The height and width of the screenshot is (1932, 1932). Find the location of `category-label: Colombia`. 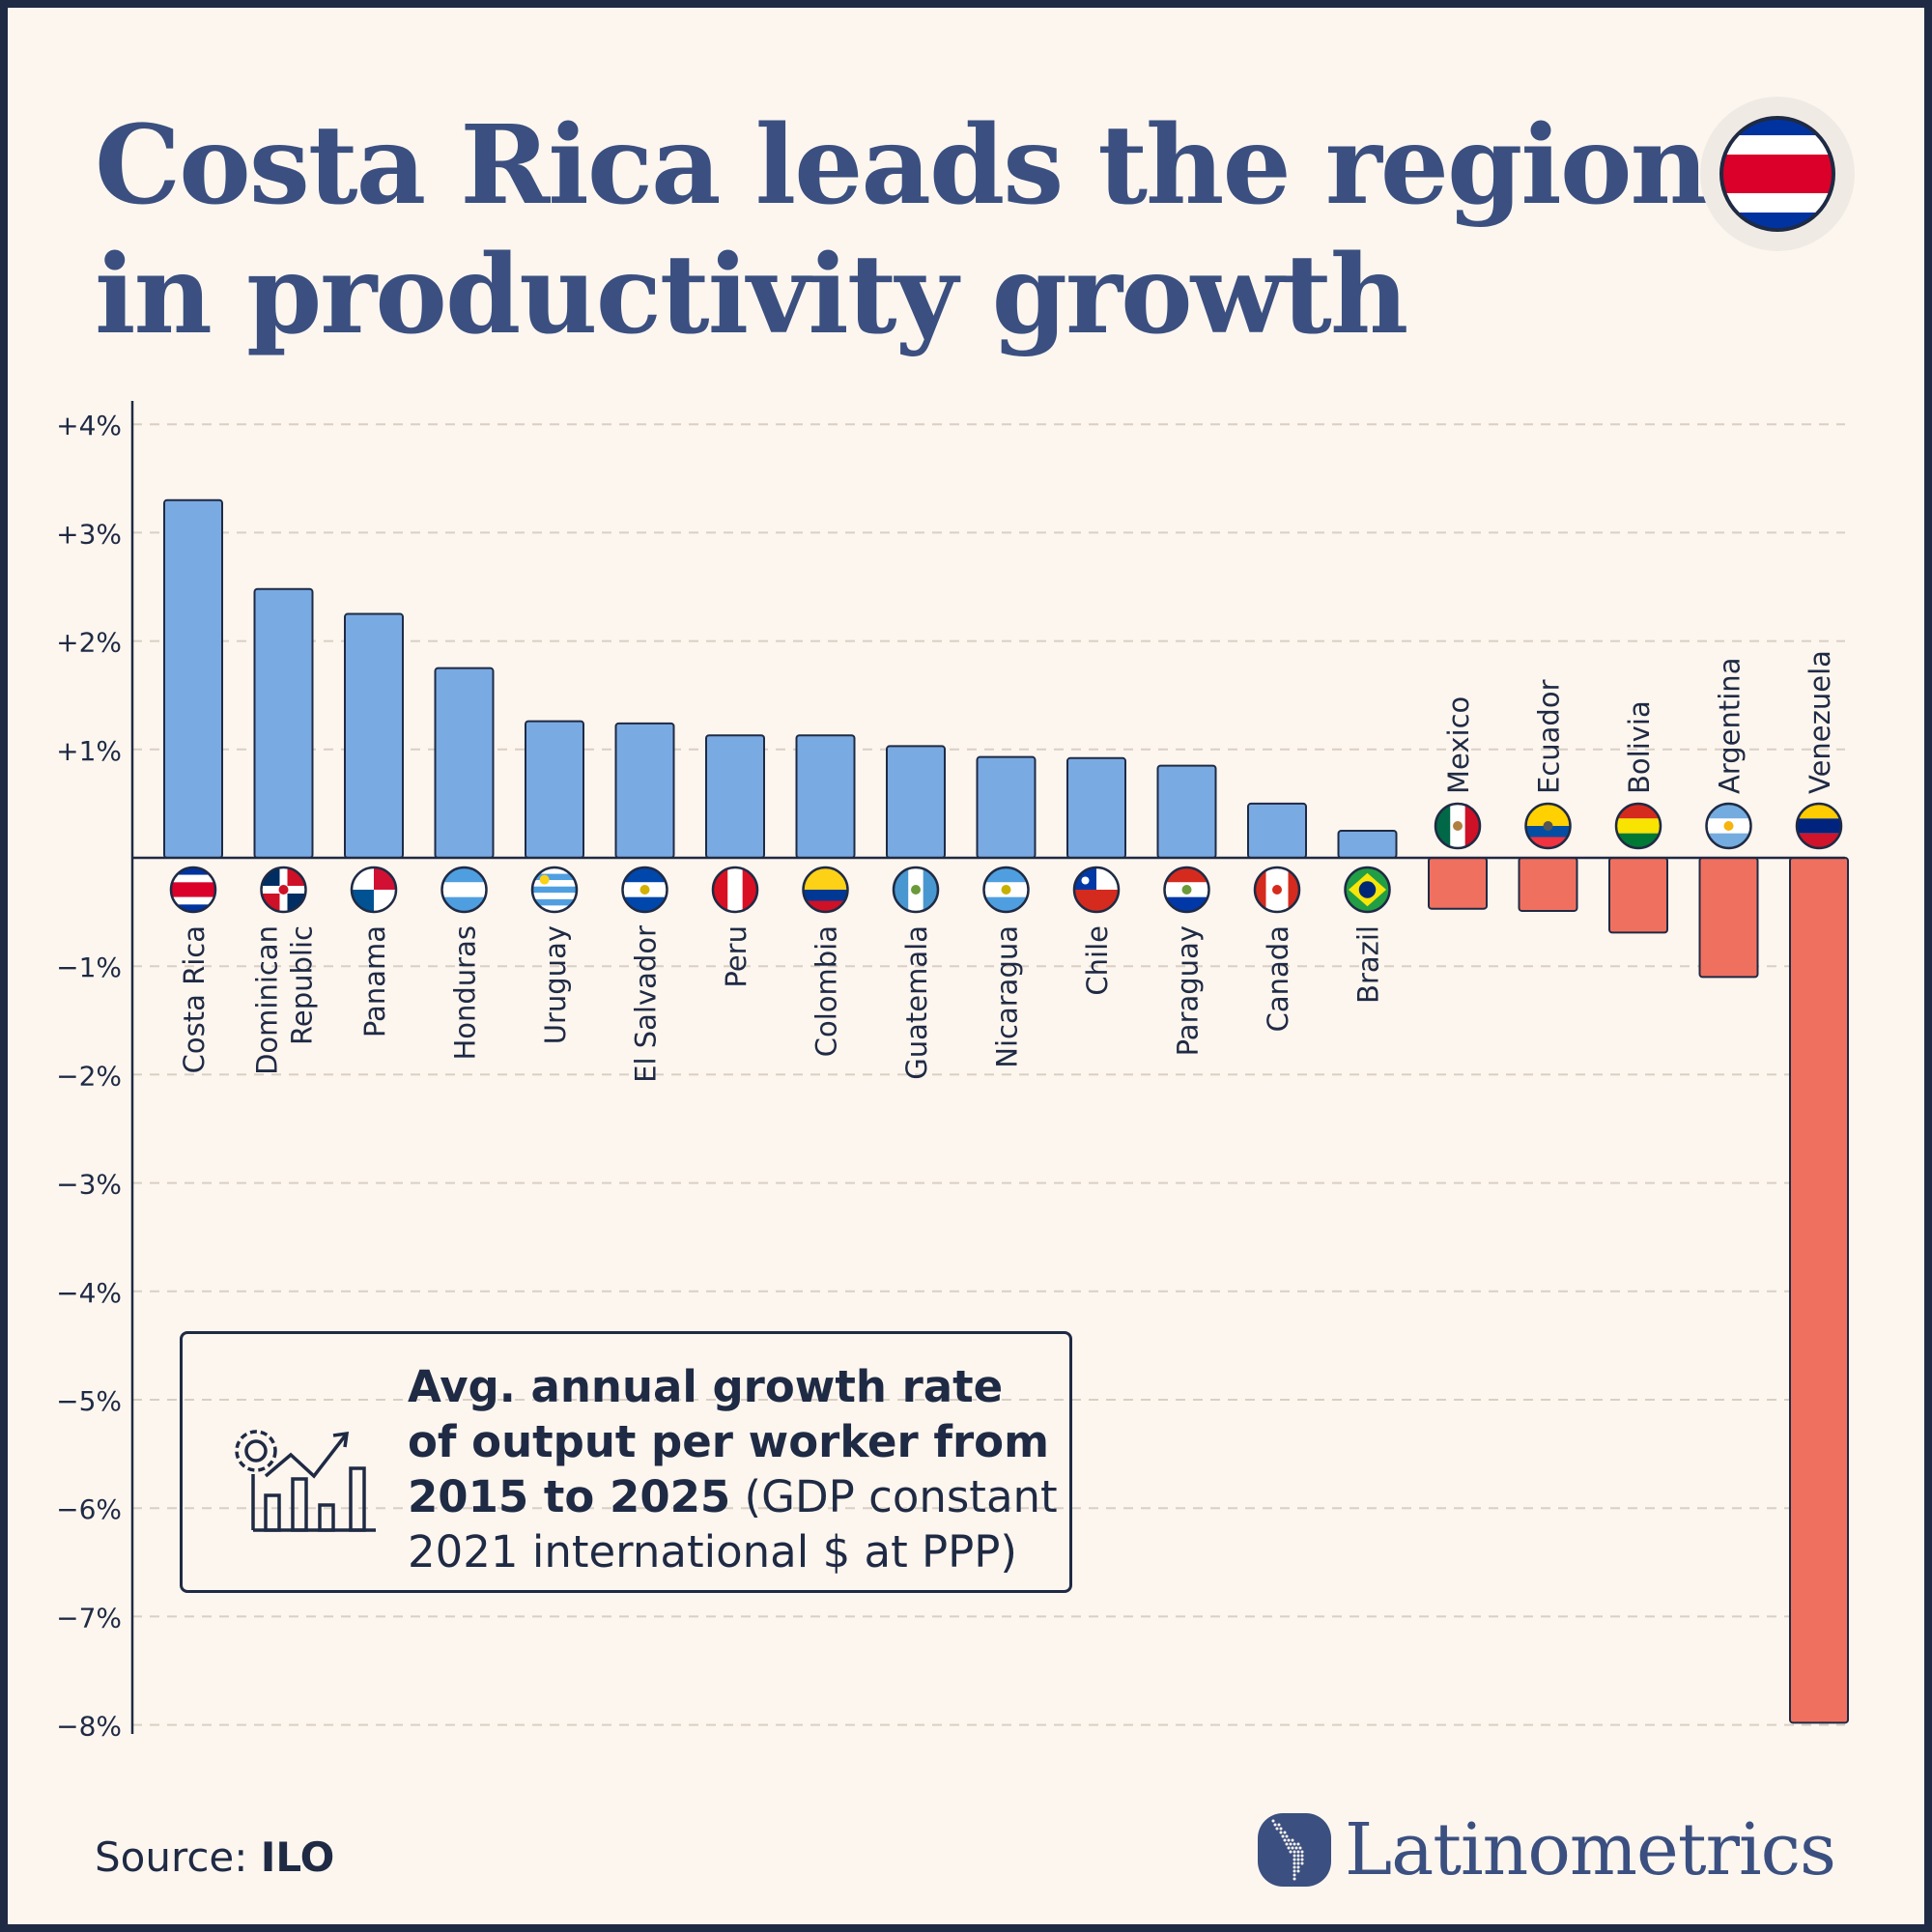

category-label: Colombia is located at coordinates (826, 991).